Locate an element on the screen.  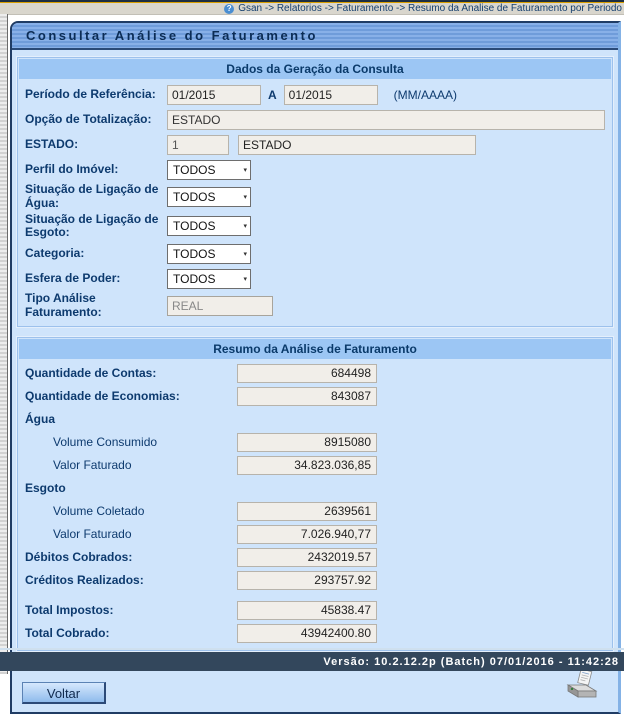
summary-value-field: 684498 is located at coordinates (307, 373).